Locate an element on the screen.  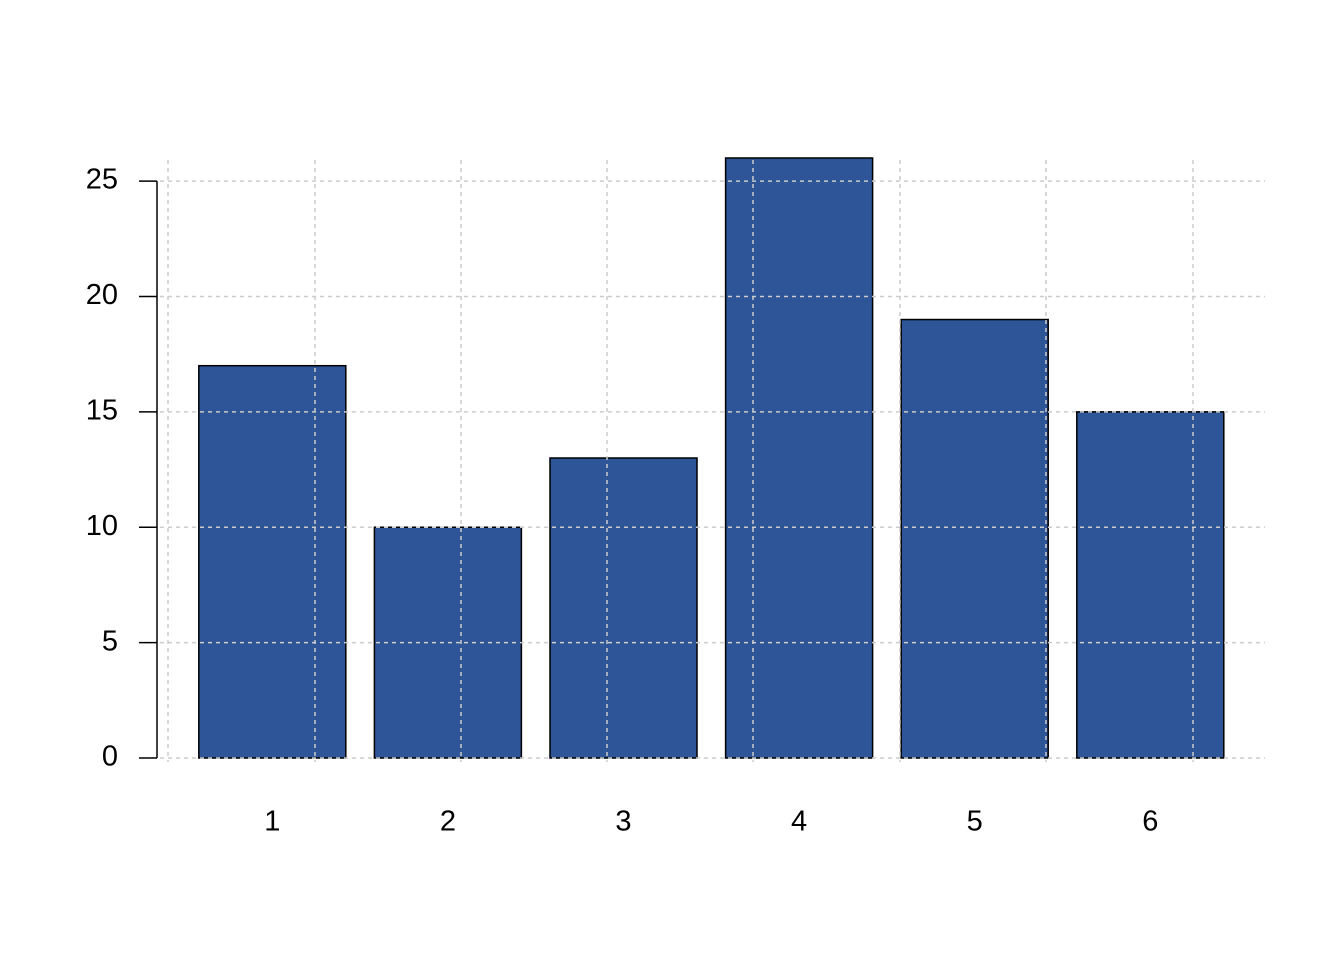
y-tick-label: 15 is located at coordinates (102, 411).